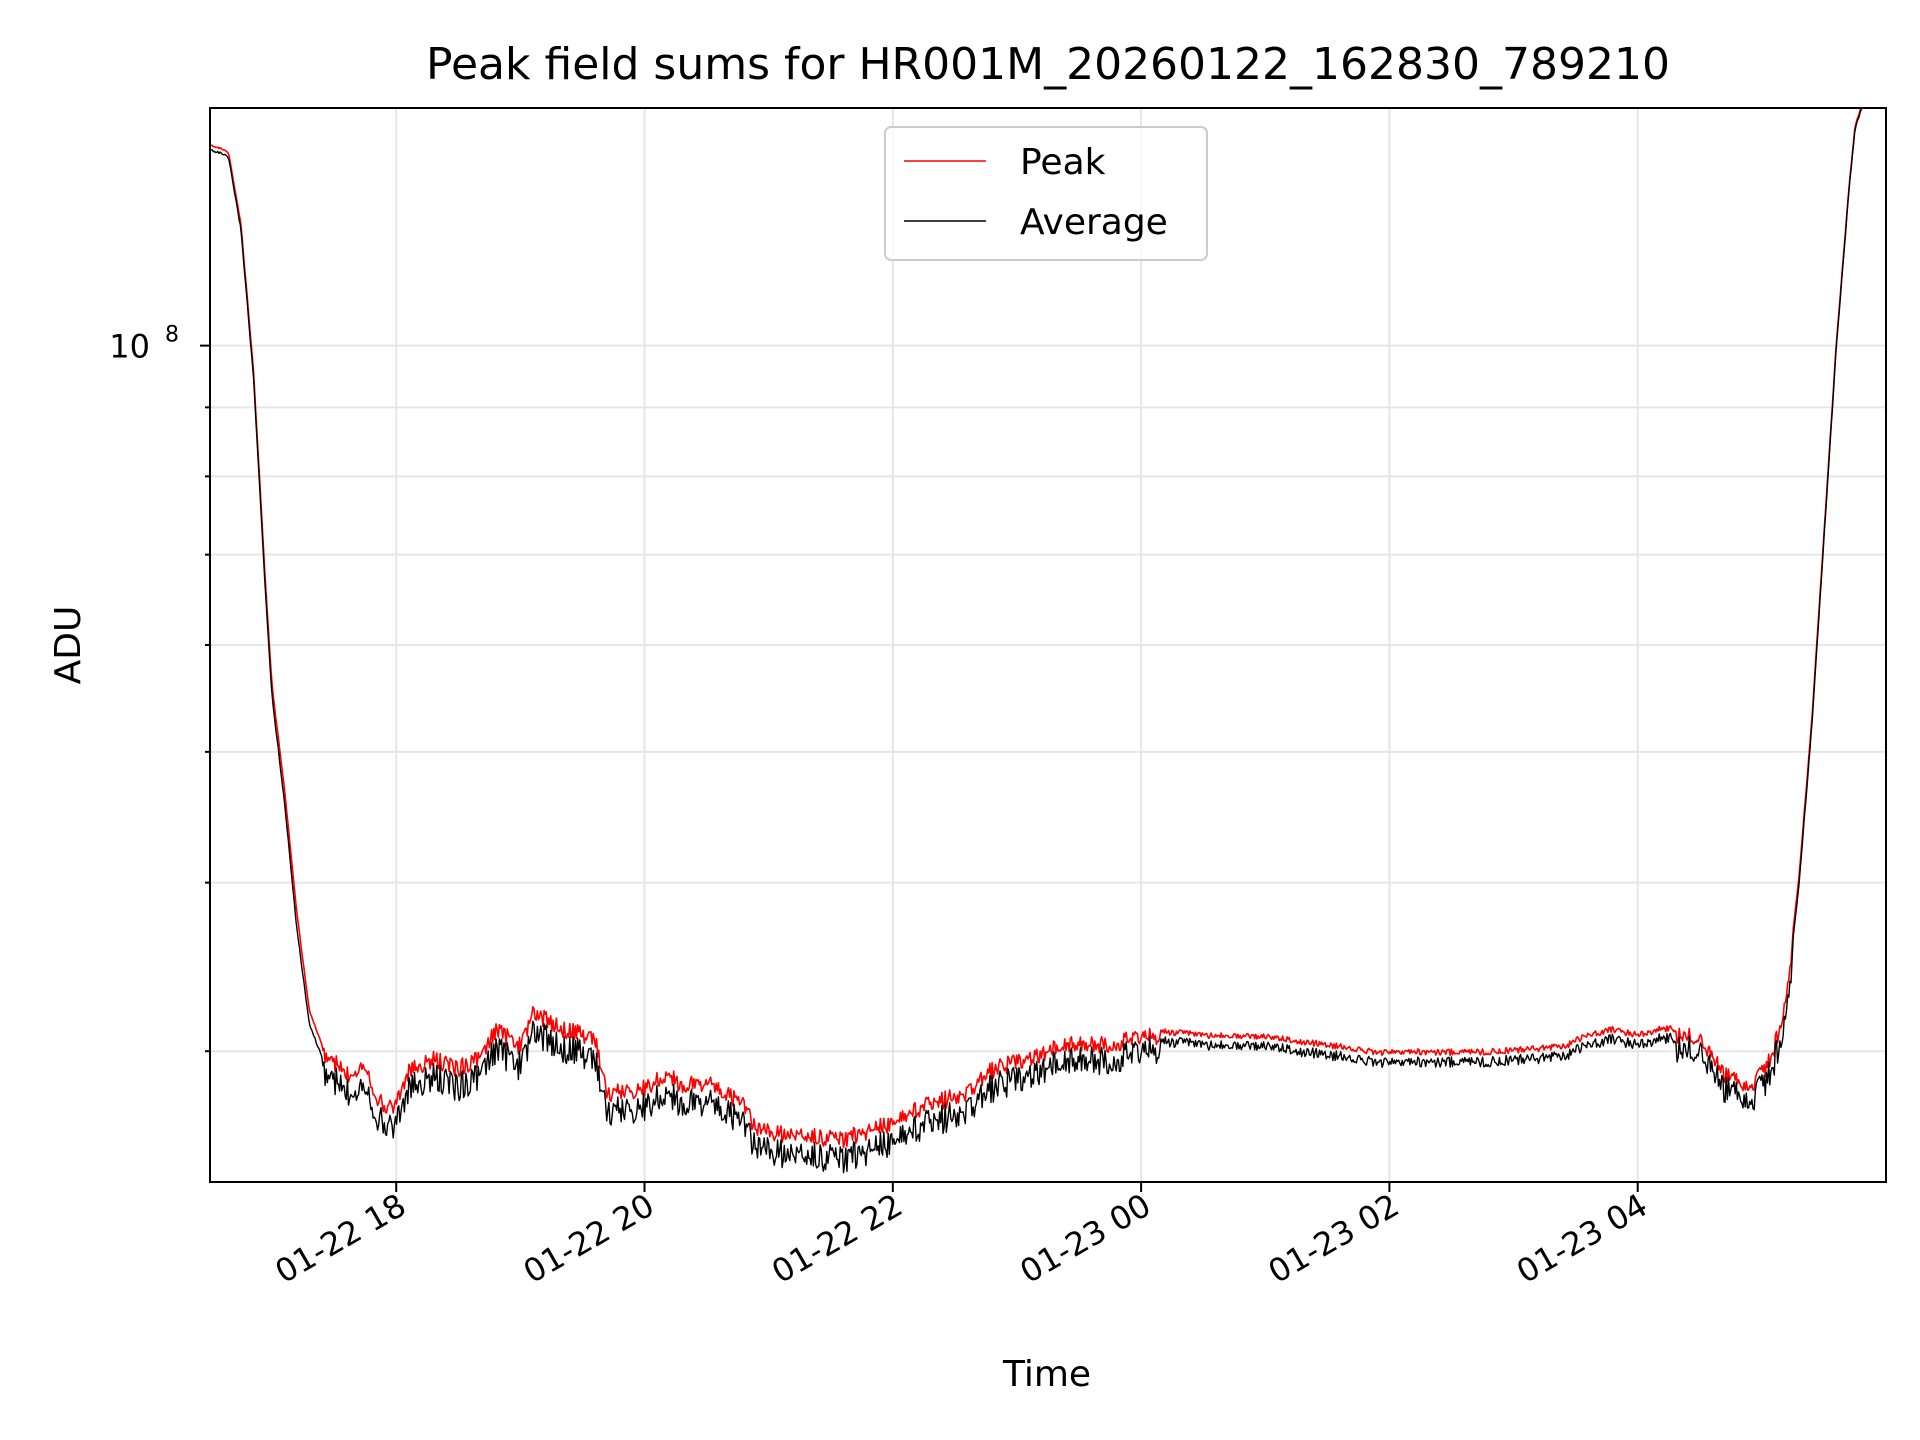 This screenshot has height=1440, width=1920. Describe the element at coordinates (1063, 162) in the screenshot. I see `legend-peak-label: Peak` at that location.